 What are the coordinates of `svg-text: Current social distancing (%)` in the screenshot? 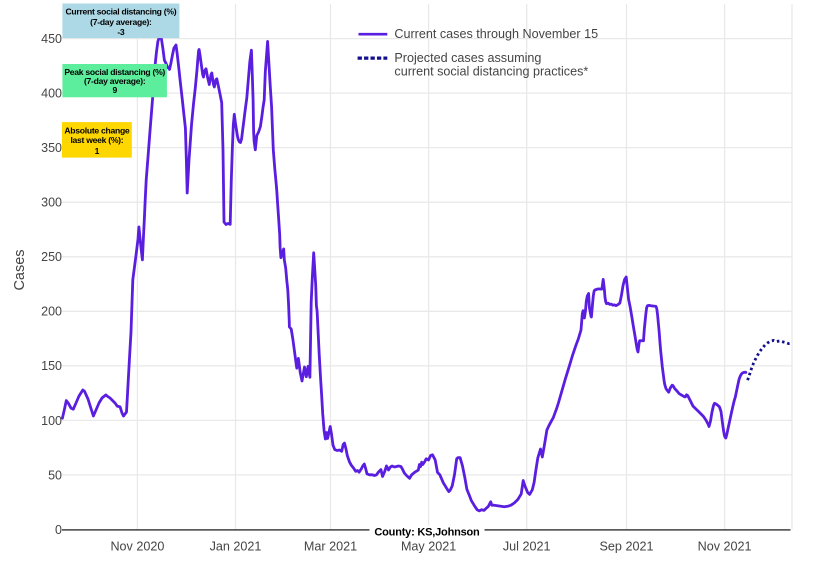 It's located at (121, 12).